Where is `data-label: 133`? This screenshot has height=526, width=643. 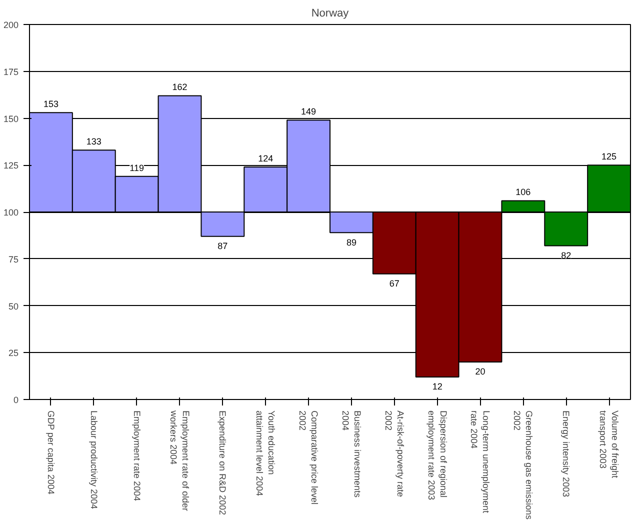
data-label: 133 is located at coordinates (94, 141).